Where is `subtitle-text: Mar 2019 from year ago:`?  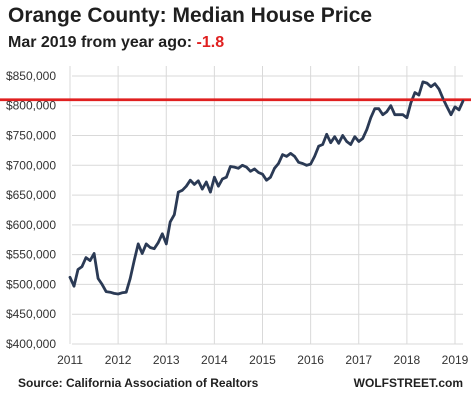
subtitle-text: Mar 2019 from year ago: is located at coordinates (102, 42).